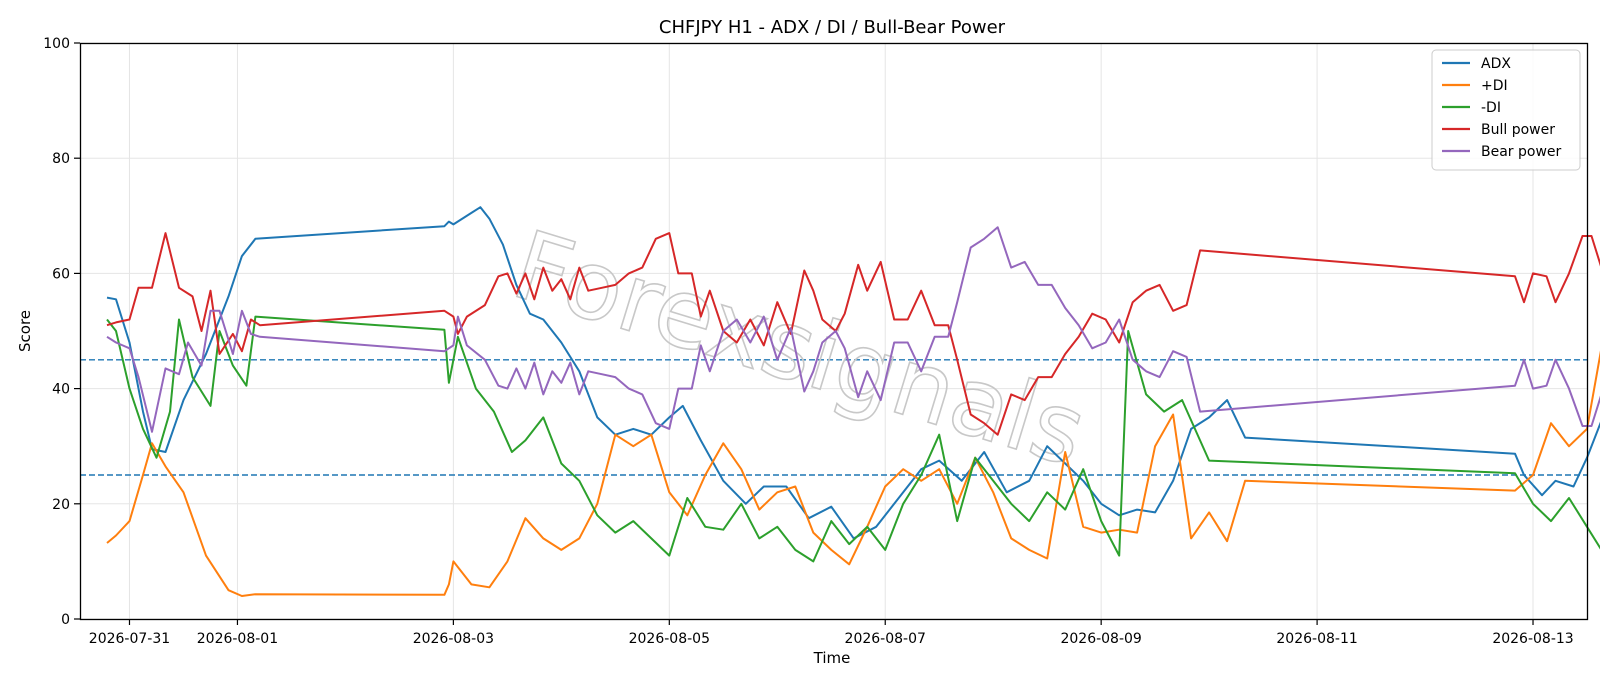 Image resolution: width=1600 pixels, height=686 pixels. Describe the element at coordinates (885, 639) in the screenshot. I see `x-tick-label: 2026-08-07` at that location.